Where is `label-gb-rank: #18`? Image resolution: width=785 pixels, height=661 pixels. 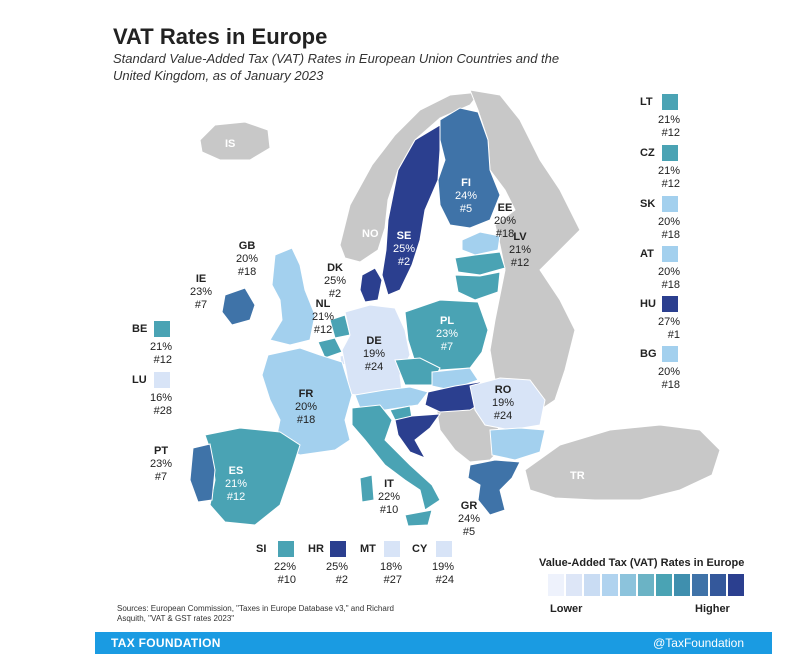 label-gb-rank: #18 is located at coordinates (247, 272).